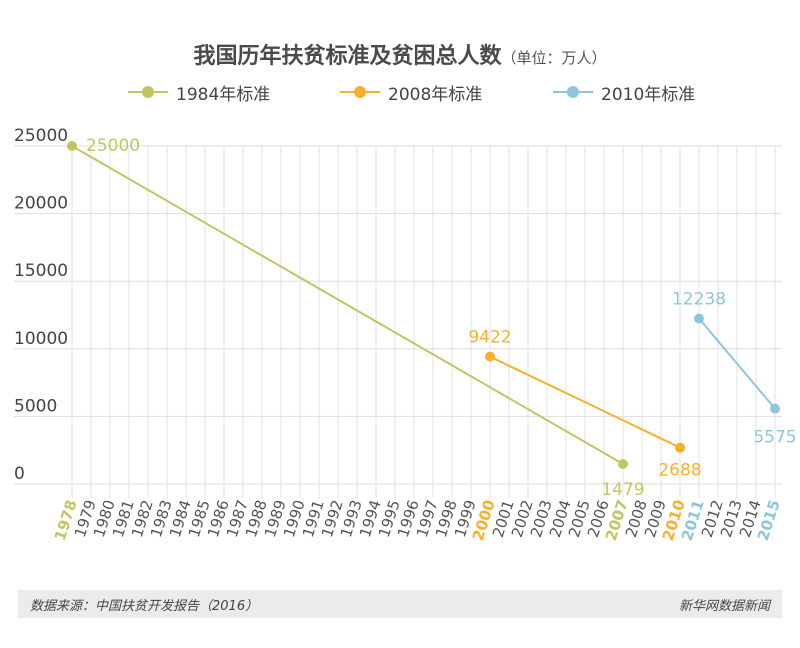 The width and height of the screenshot is (800, 648). I want to click on data-label: 9422, so click(489, 338).